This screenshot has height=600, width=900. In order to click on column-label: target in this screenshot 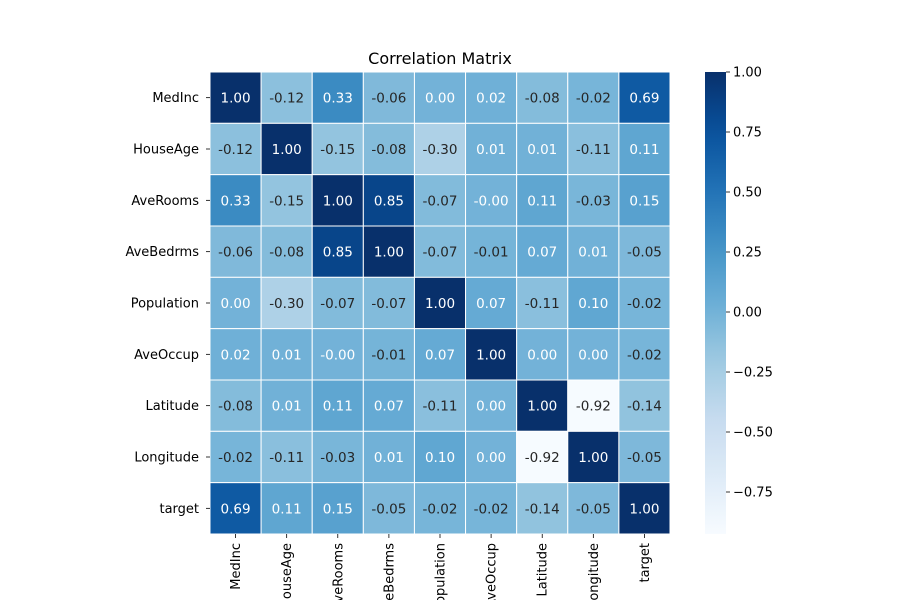, I will do `click(645, 563)`.